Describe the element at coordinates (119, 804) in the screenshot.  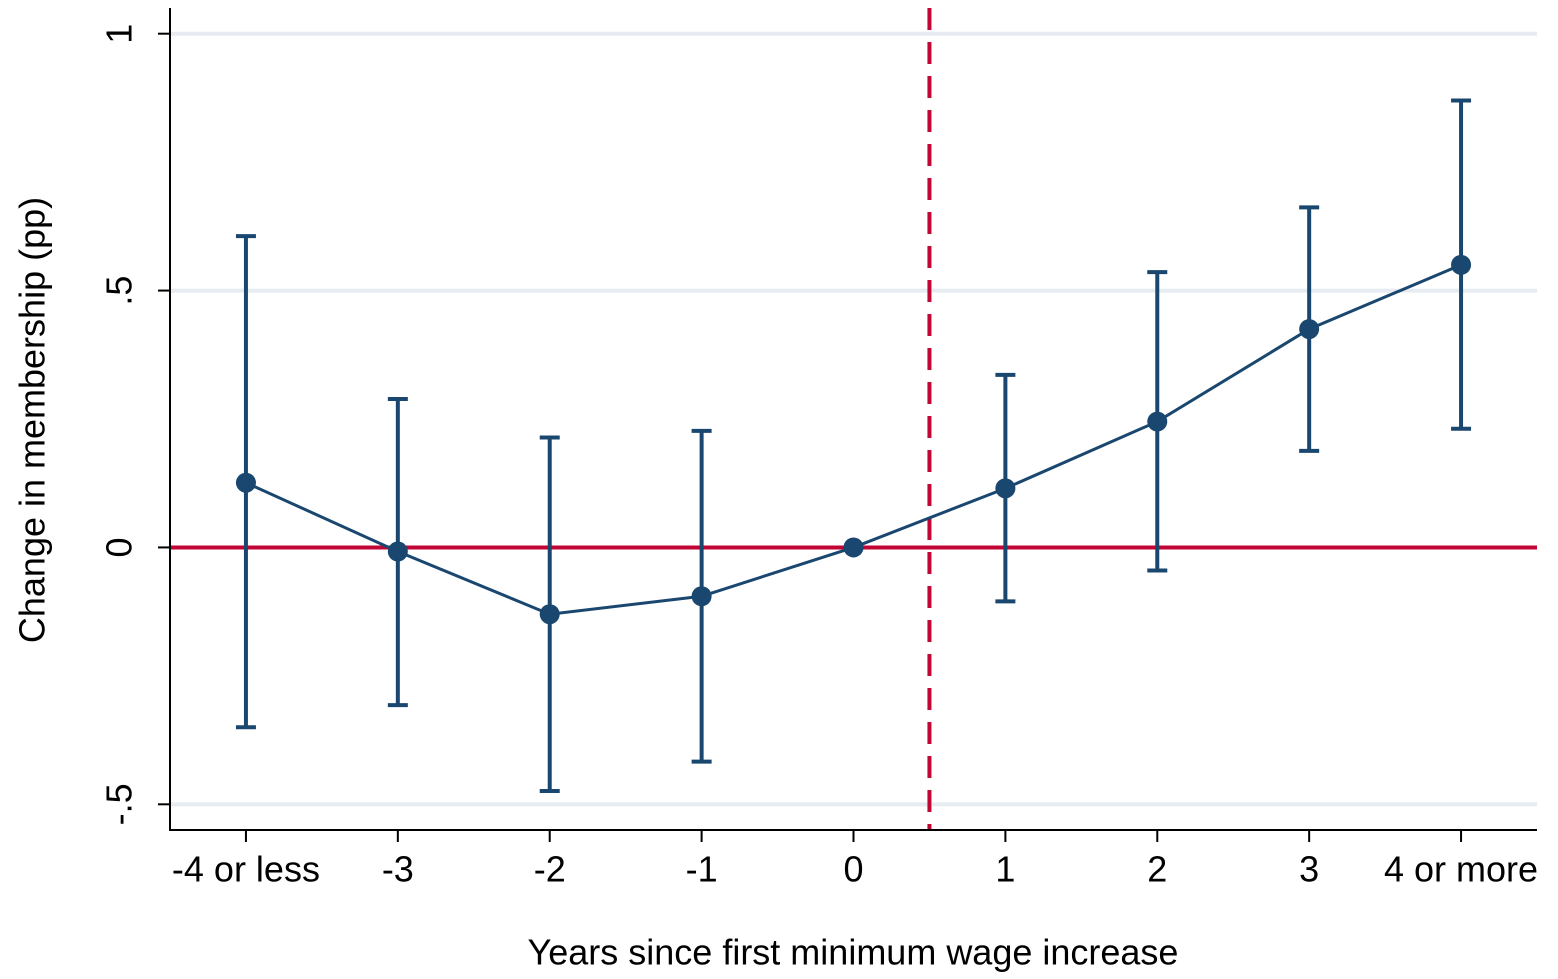
I see `y-tick-label: -.5` at that location.